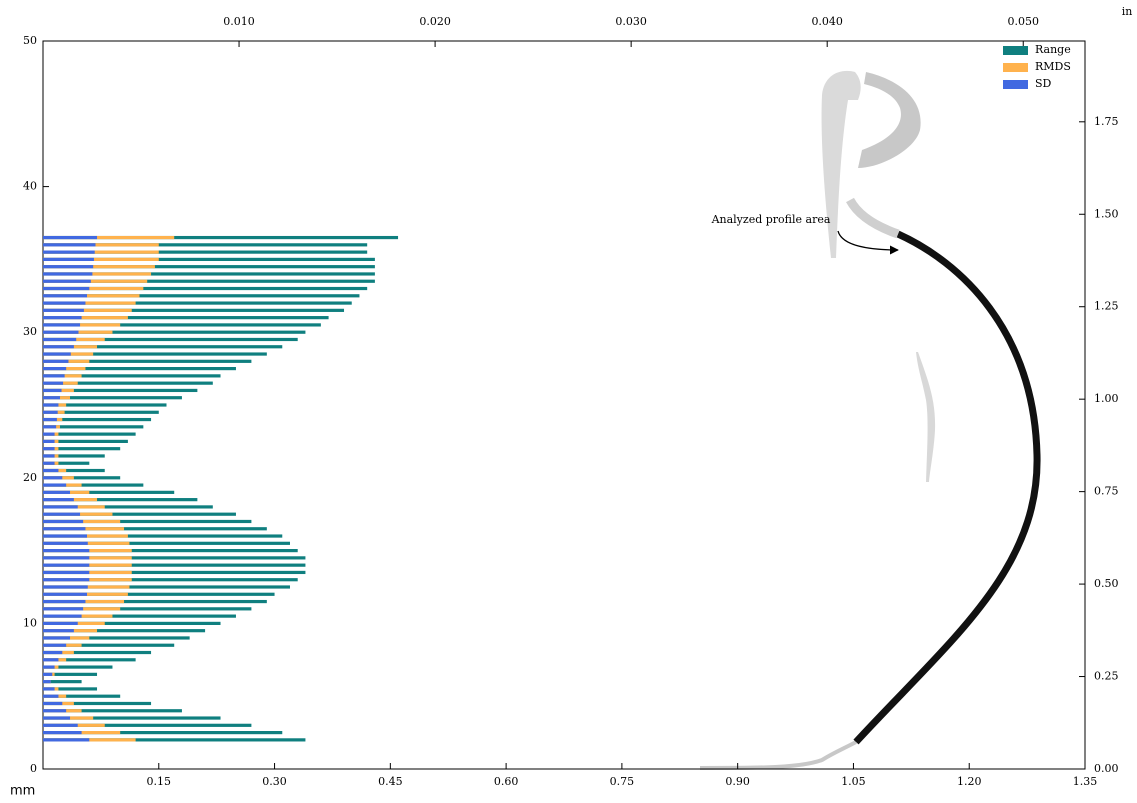 This screenshot has height=803, width=1137. What do you see at coordinates (274, 781) in the screenshot?
I see `tick-label: 0.30` at bounding box center [274, 781].